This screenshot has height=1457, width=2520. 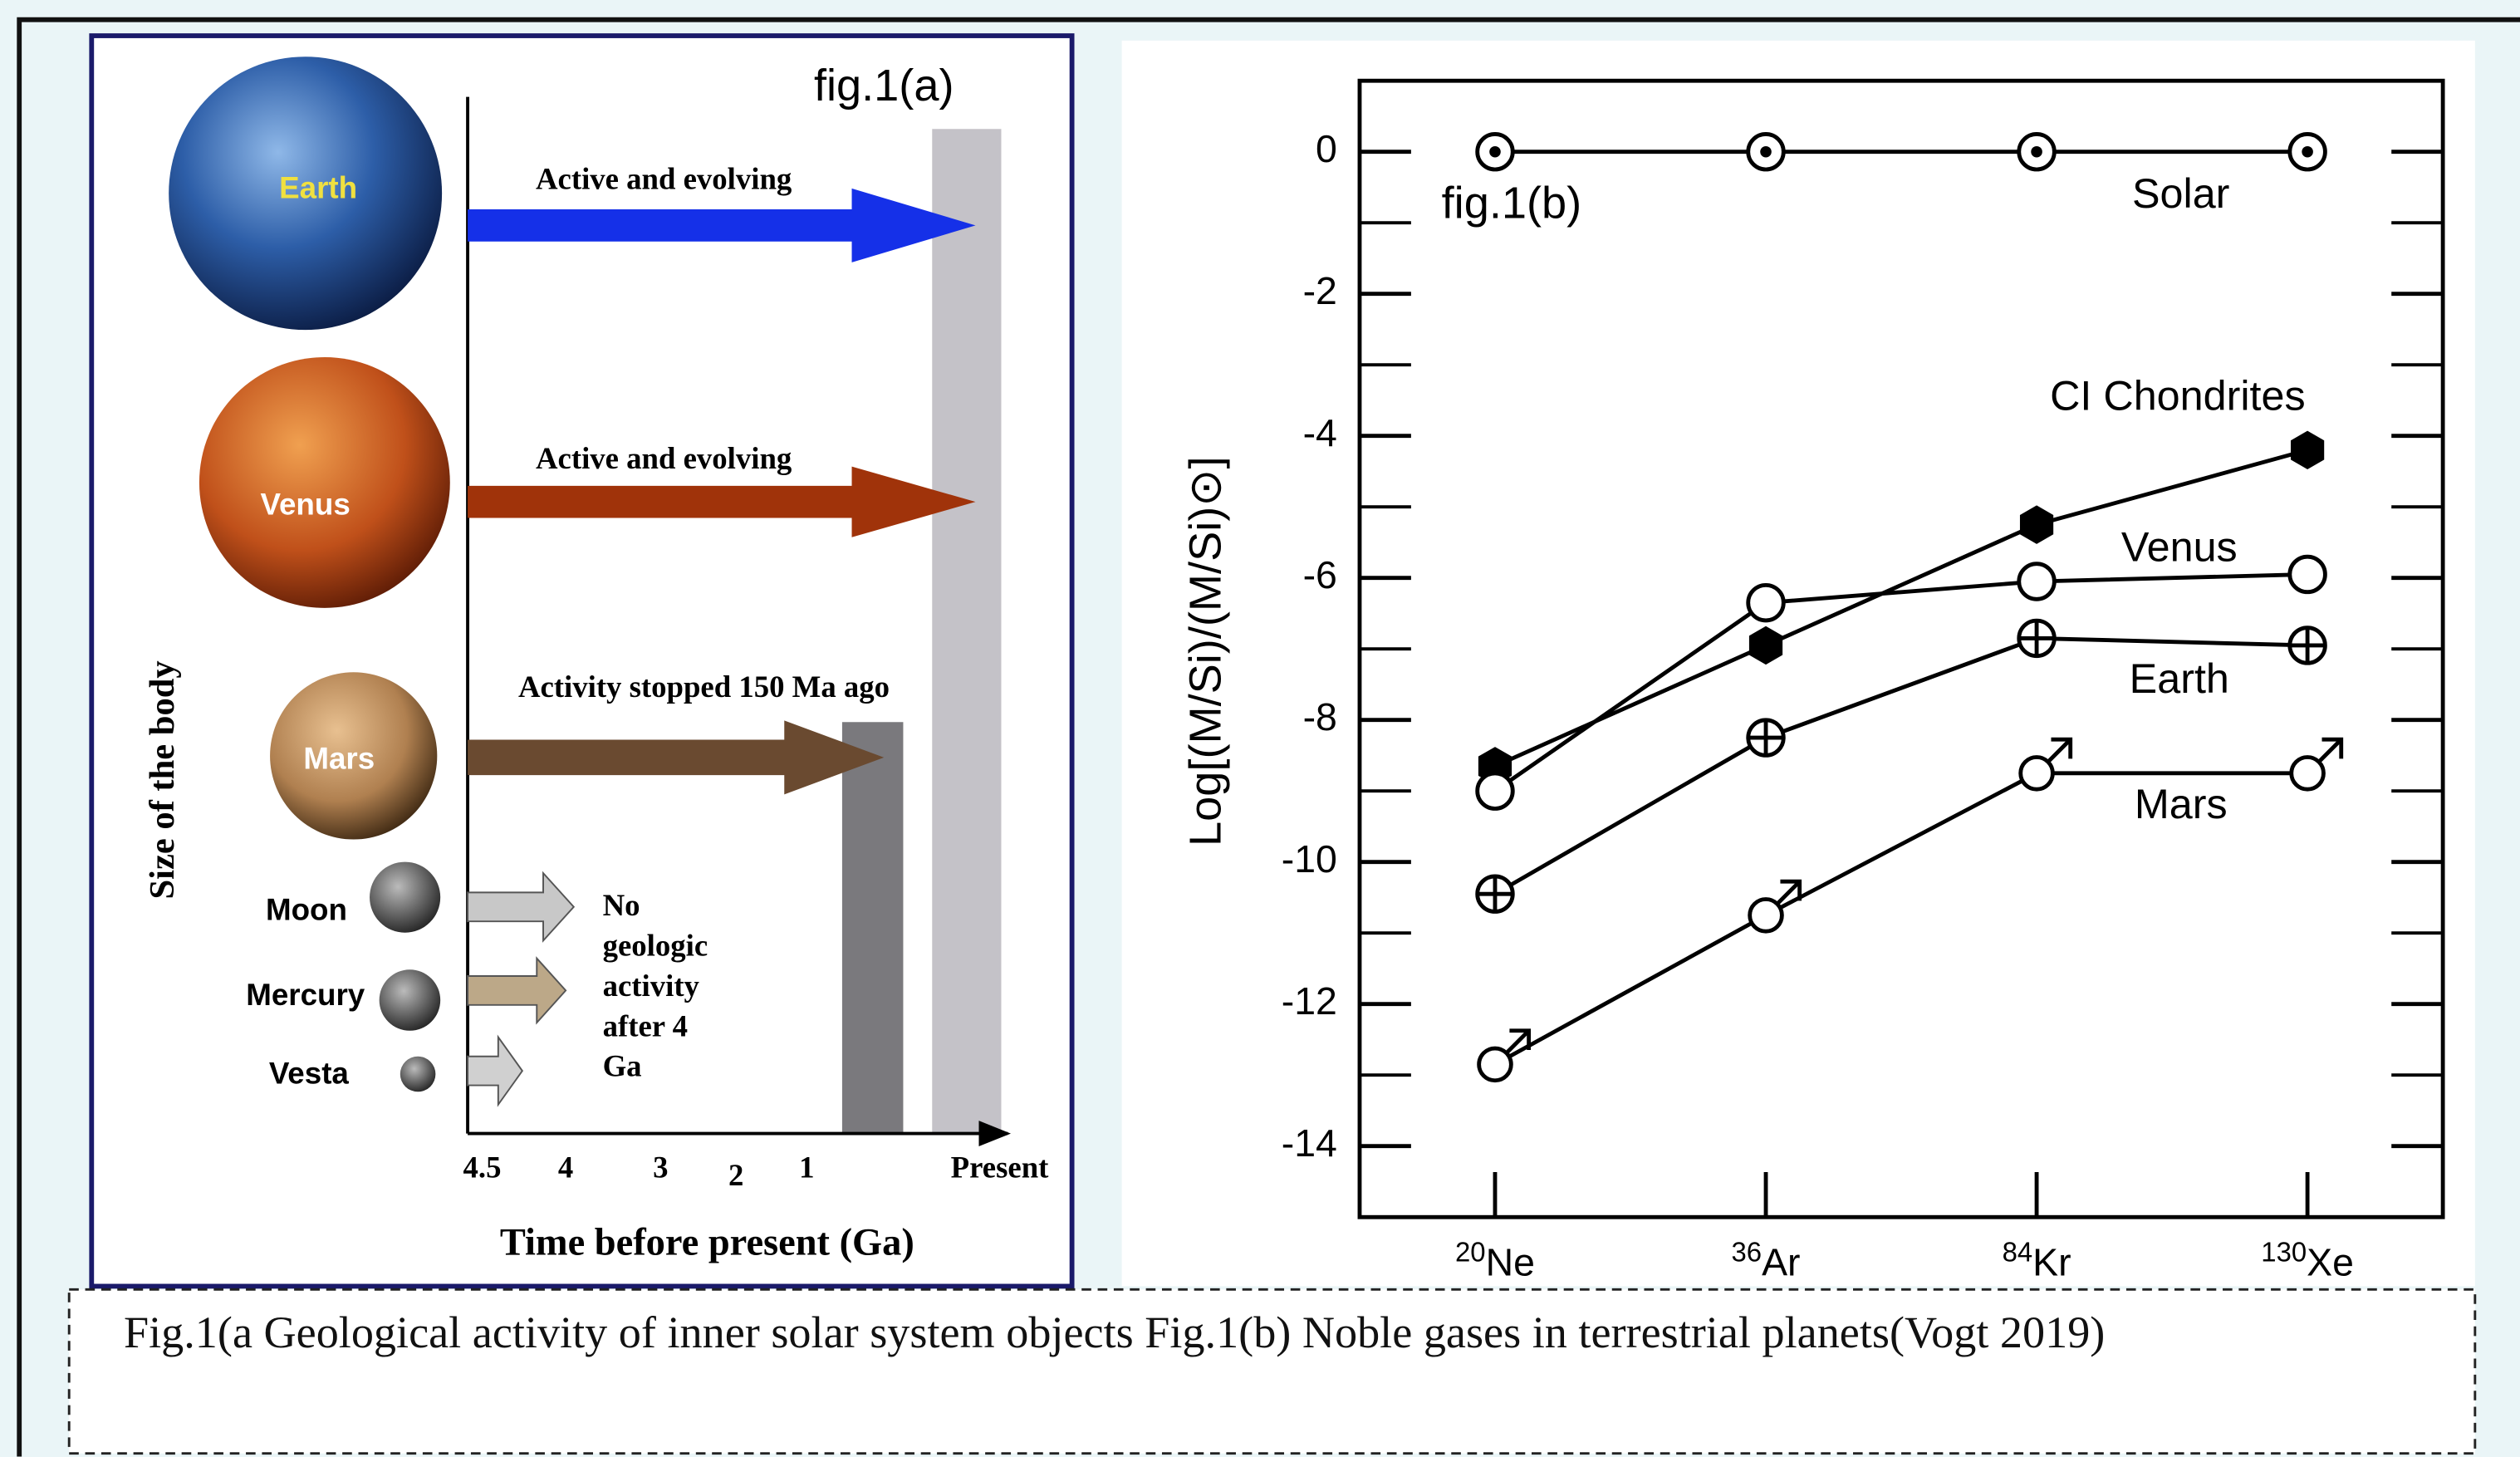 What do you see at coordinates (1495, 1259) in the screenshot?
I see `x-tick-label: 20Ne` at bounding box center [1495, 1259].